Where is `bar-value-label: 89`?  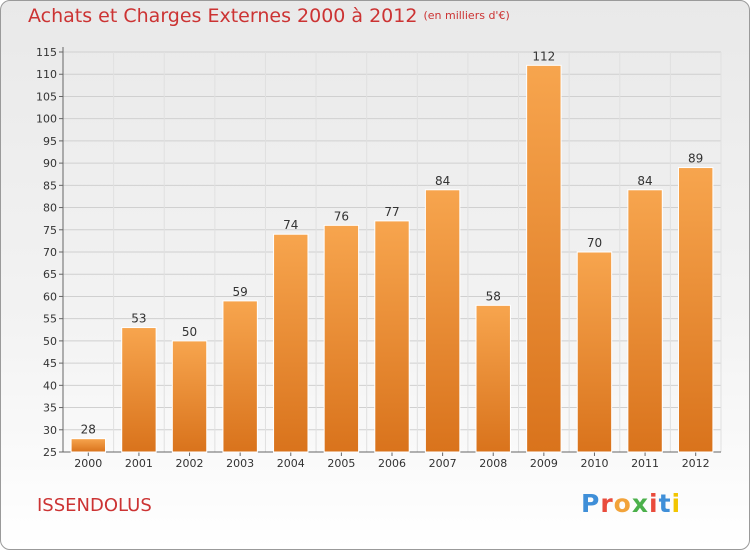 bar-value-label: 89 is located at coordinates (695, 159).